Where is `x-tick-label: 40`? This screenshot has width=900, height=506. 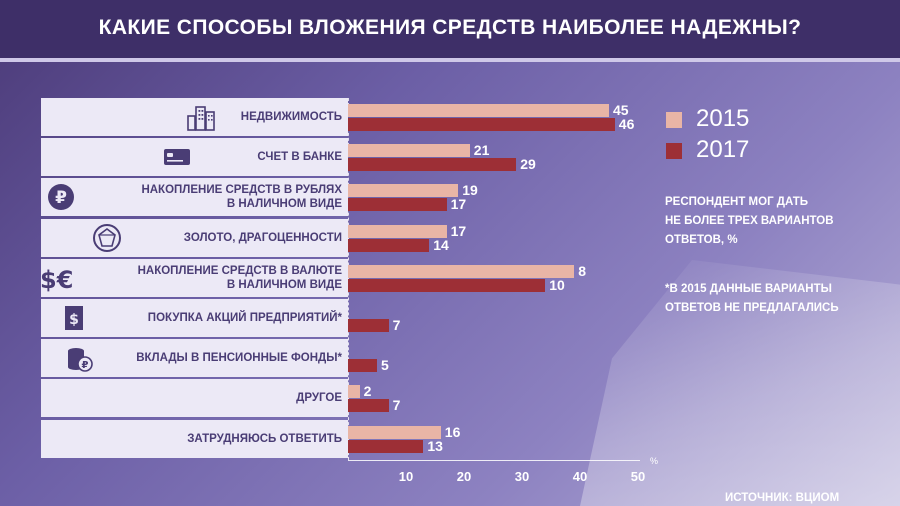
x-tick-label: 40 is located at coordinates (580, 476).